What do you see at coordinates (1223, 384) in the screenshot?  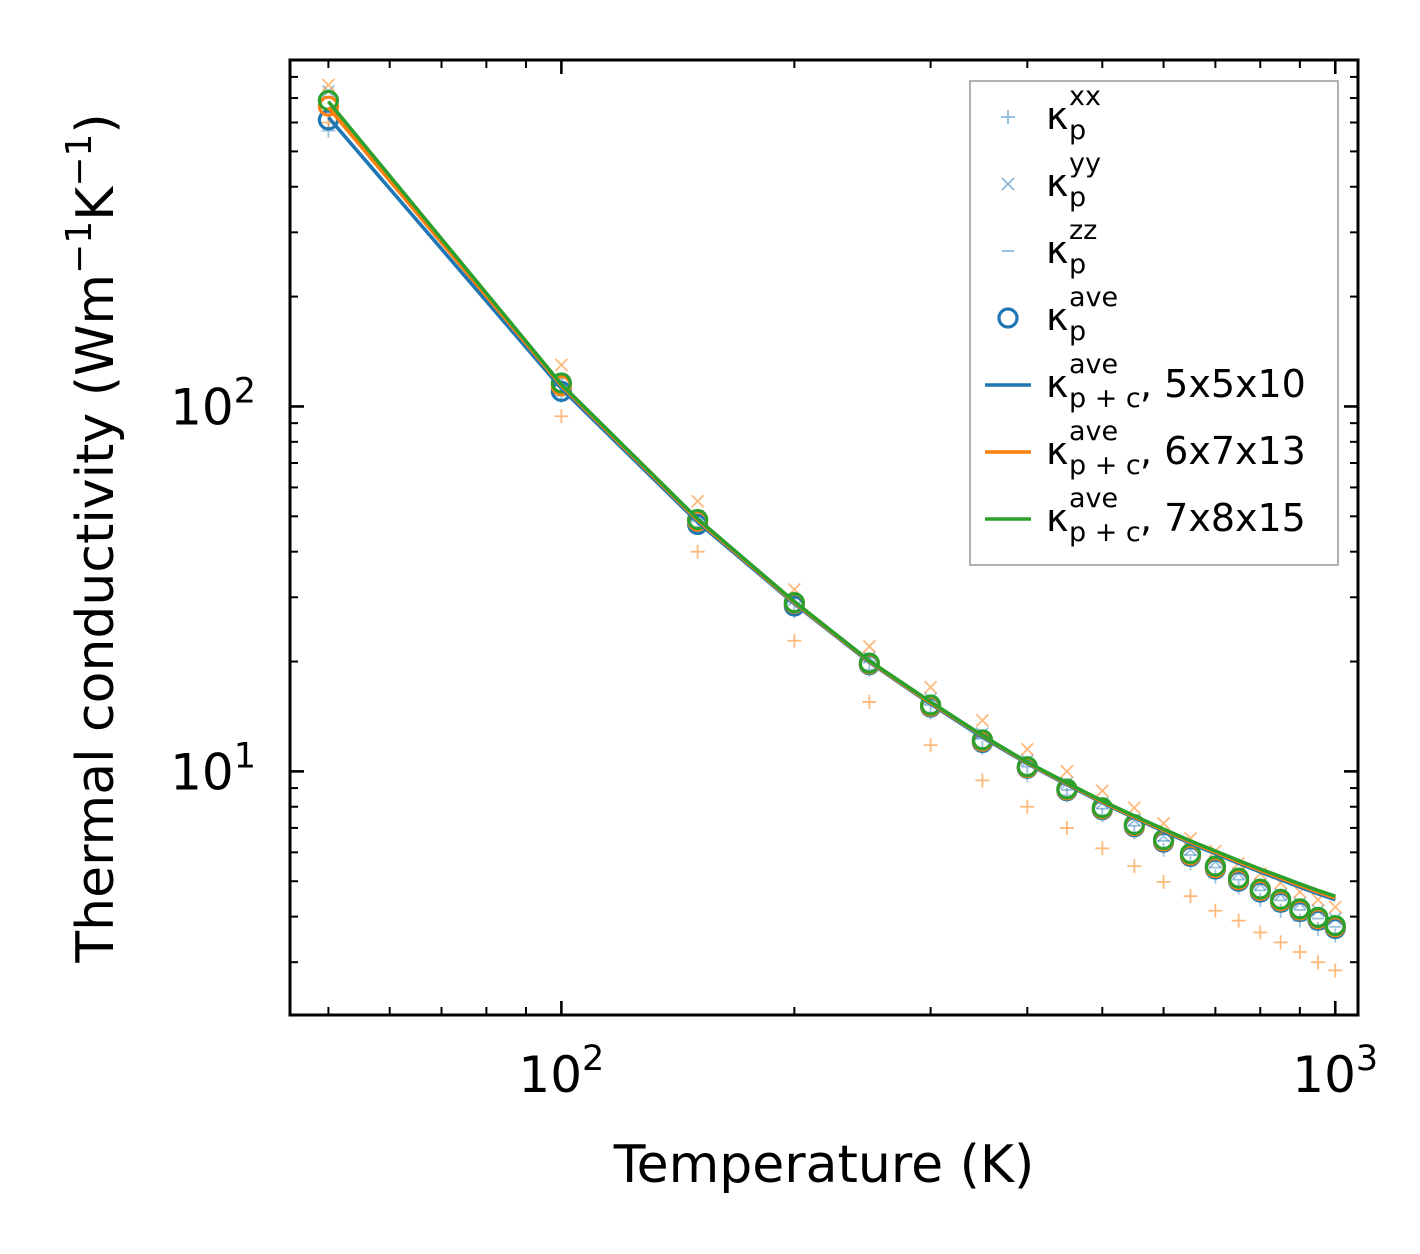 I see `legend-label-suffix: , 5x5x10` at bounding box center [1223, 384].